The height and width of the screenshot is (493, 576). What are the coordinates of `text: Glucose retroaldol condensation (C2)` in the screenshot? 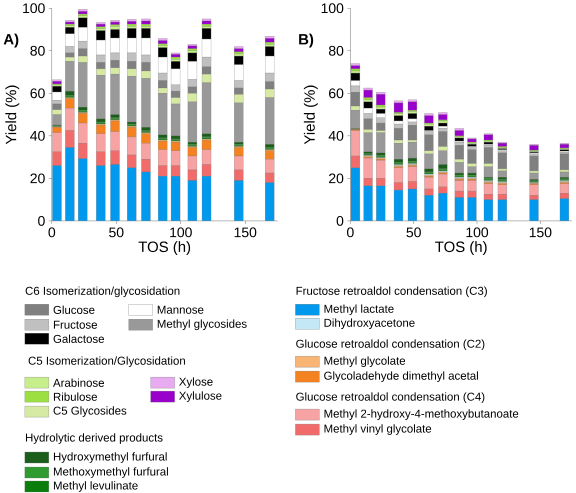 It's located at (390, 344).